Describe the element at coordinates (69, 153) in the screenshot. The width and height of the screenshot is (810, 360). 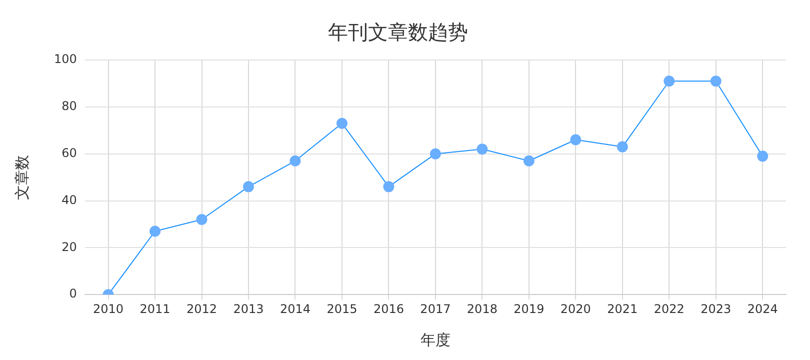
I see `y-tick-label: 60` at that location.